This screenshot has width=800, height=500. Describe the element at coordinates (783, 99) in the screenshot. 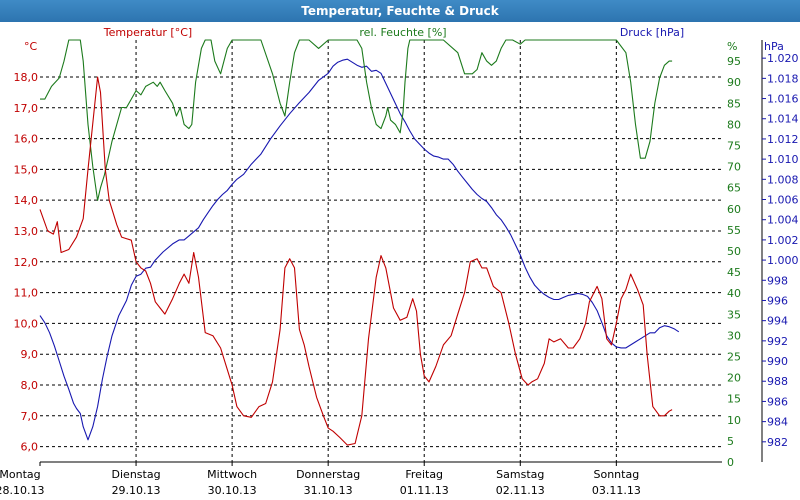

I see `pressure-tick-label: 1.016` at that location.